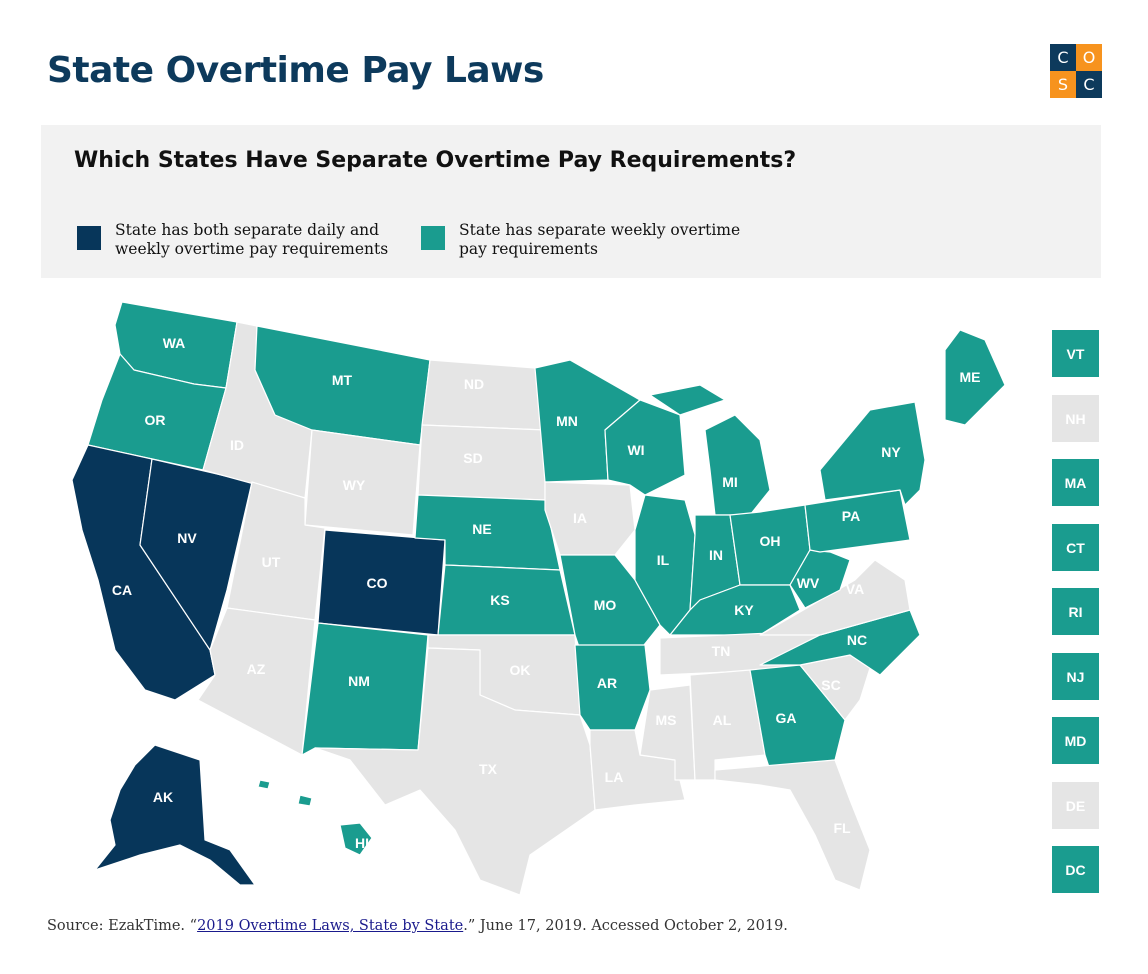 This screenshot has width=1148, height=974. I want to click on state-label: ND, so click(474, 384).